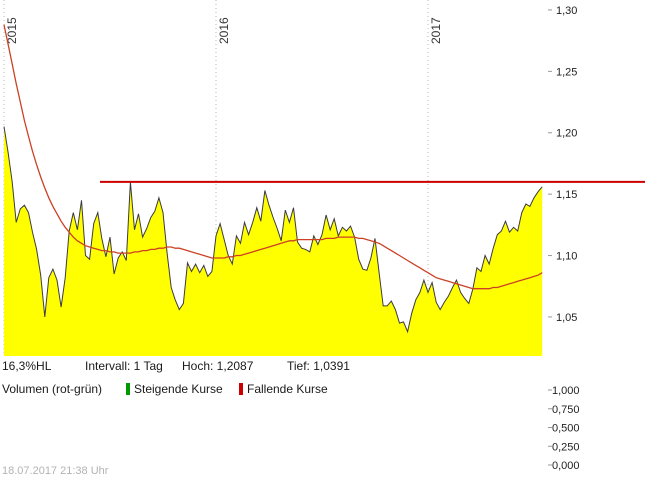  Describe the element at coordinates (218, 366) in the screenshot. I see `high-value-label: Hoch: 1,2087` at that location.